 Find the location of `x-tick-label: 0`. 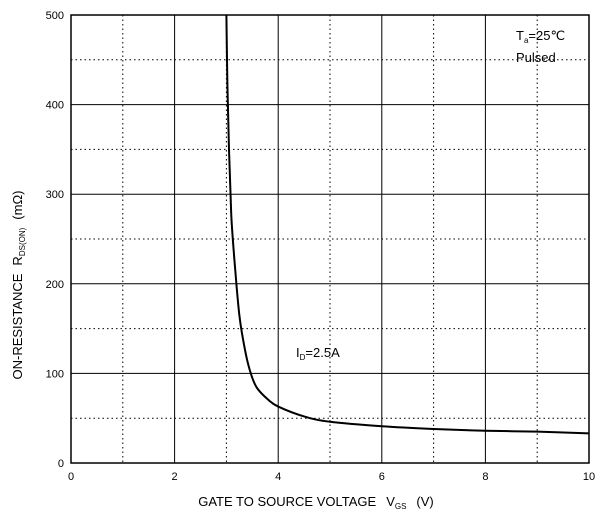

x-tick-label: 0 is located at coordinates (71, 477).